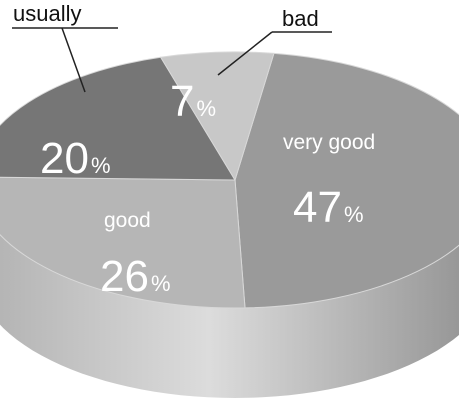 The width and height of the screenshot is (459, 416). I want to click on slice-value-usually: 20%, so click(75, 159).